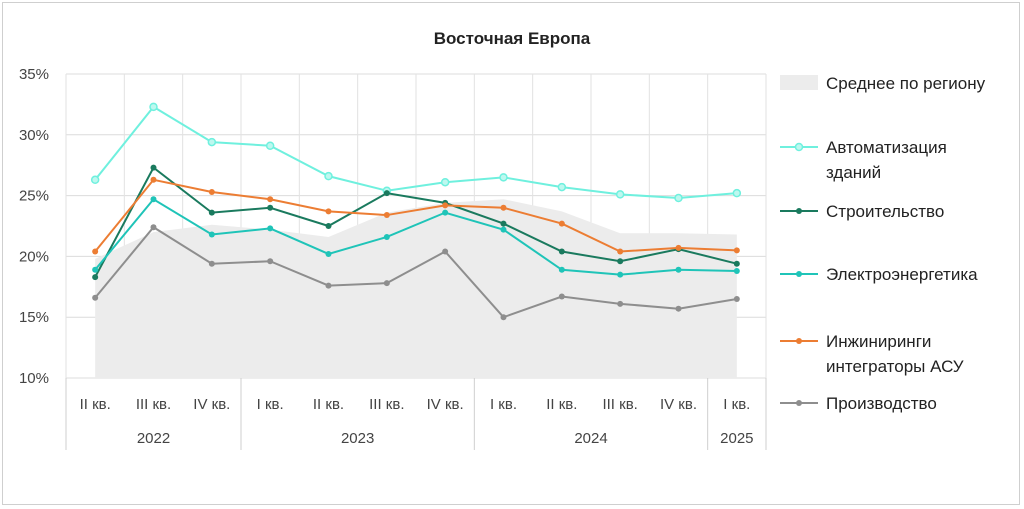  What do you see at coordinates (895, 366) in the screenshot?
I see `legend-label: интеграторы АСУ` at bounding box center [895, 366].